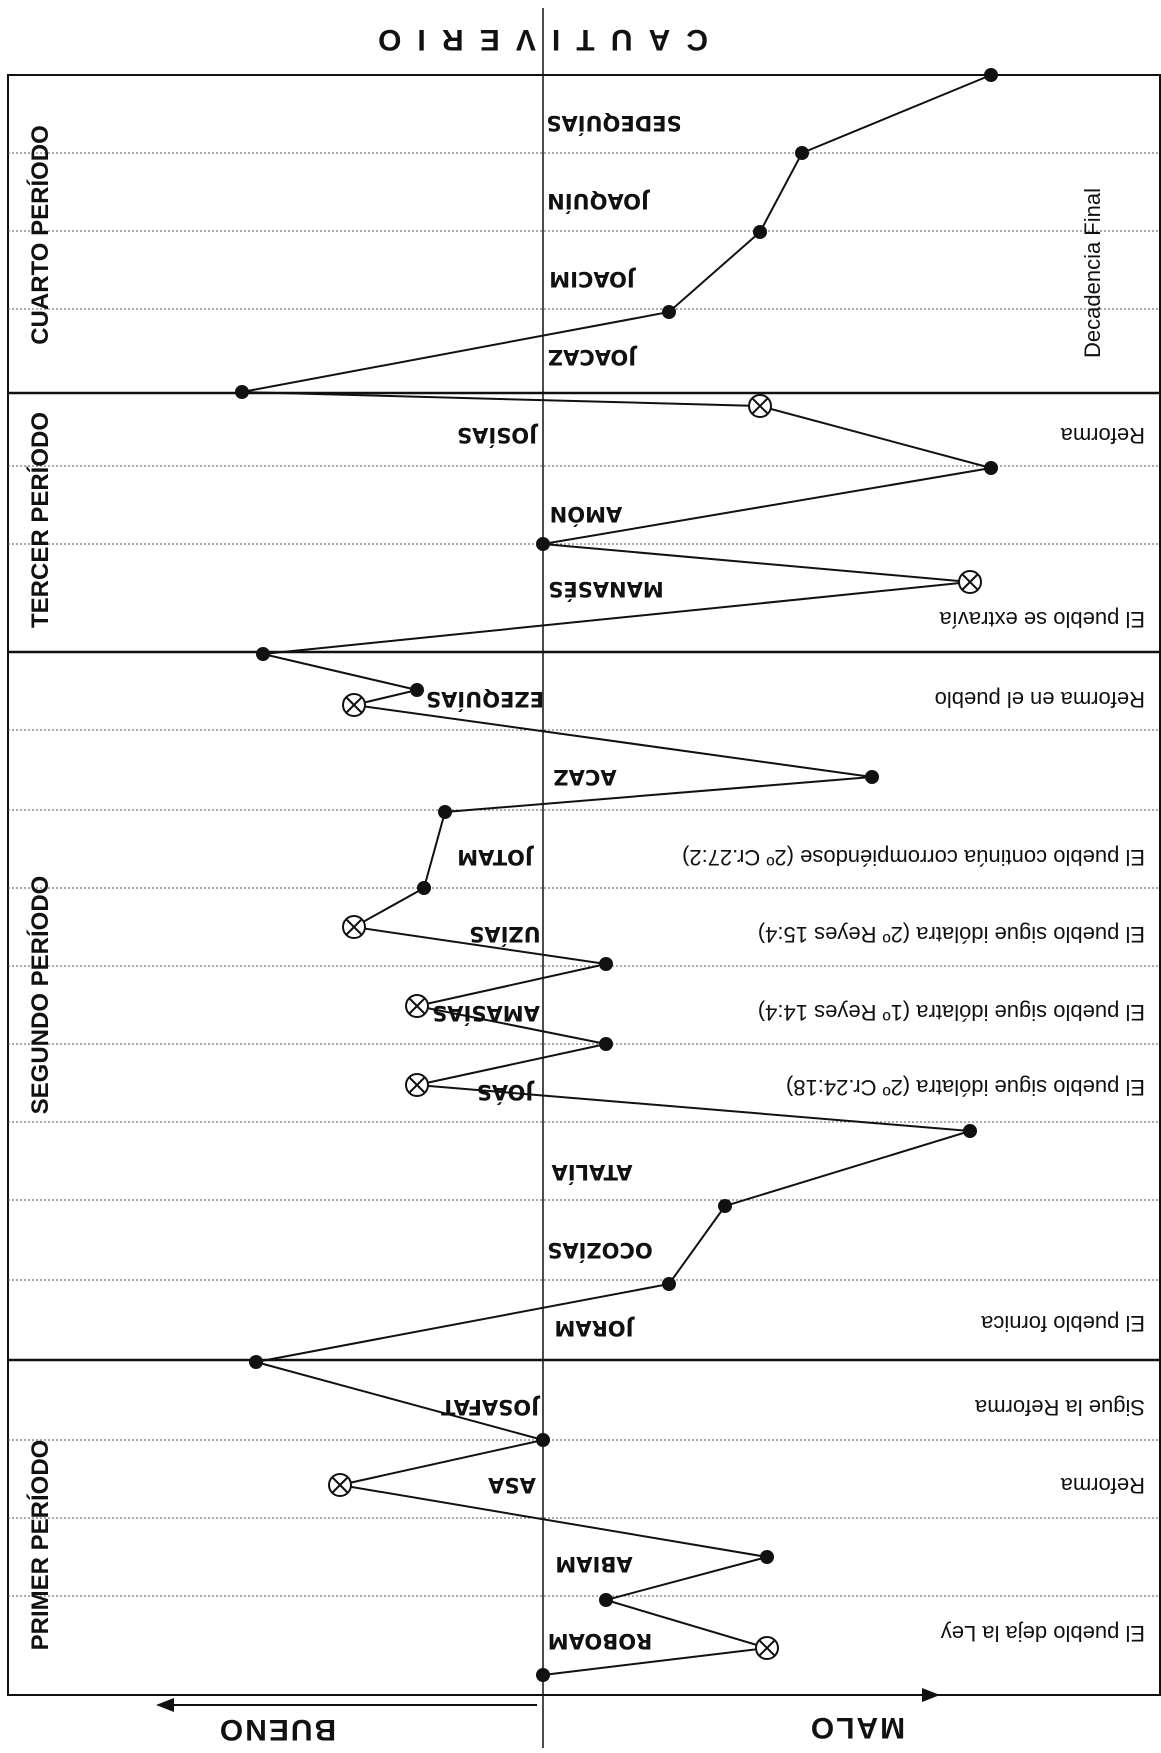 The image size is (1161, 1753). Describe the element at coordinates (496, 857) in the screenshot. I see `king-label-jotam: JOTAM` at that location.